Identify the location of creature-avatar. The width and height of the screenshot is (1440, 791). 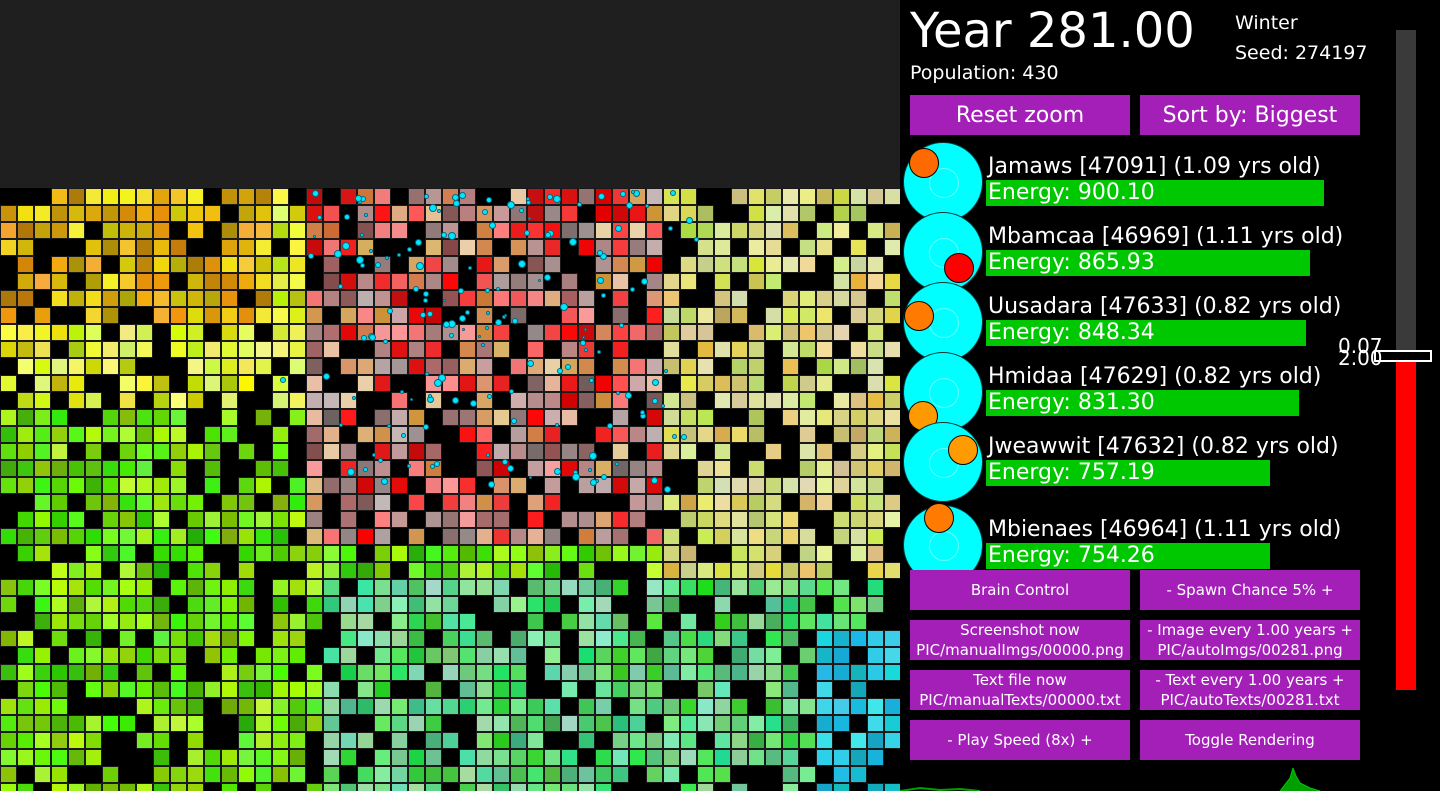
(943, 252).